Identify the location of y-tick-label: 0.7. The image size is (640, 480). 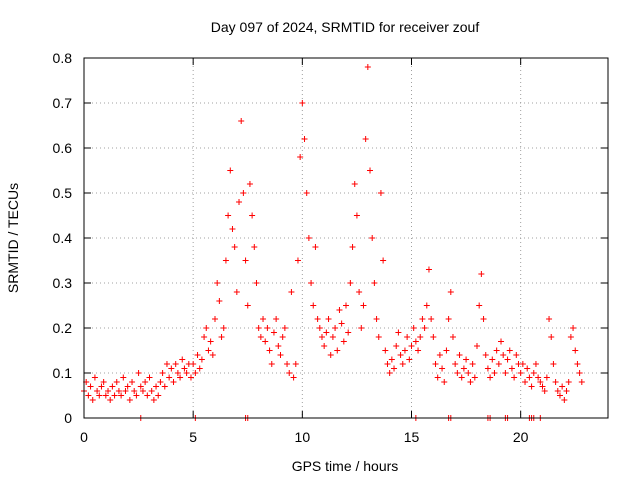
(63, 103).